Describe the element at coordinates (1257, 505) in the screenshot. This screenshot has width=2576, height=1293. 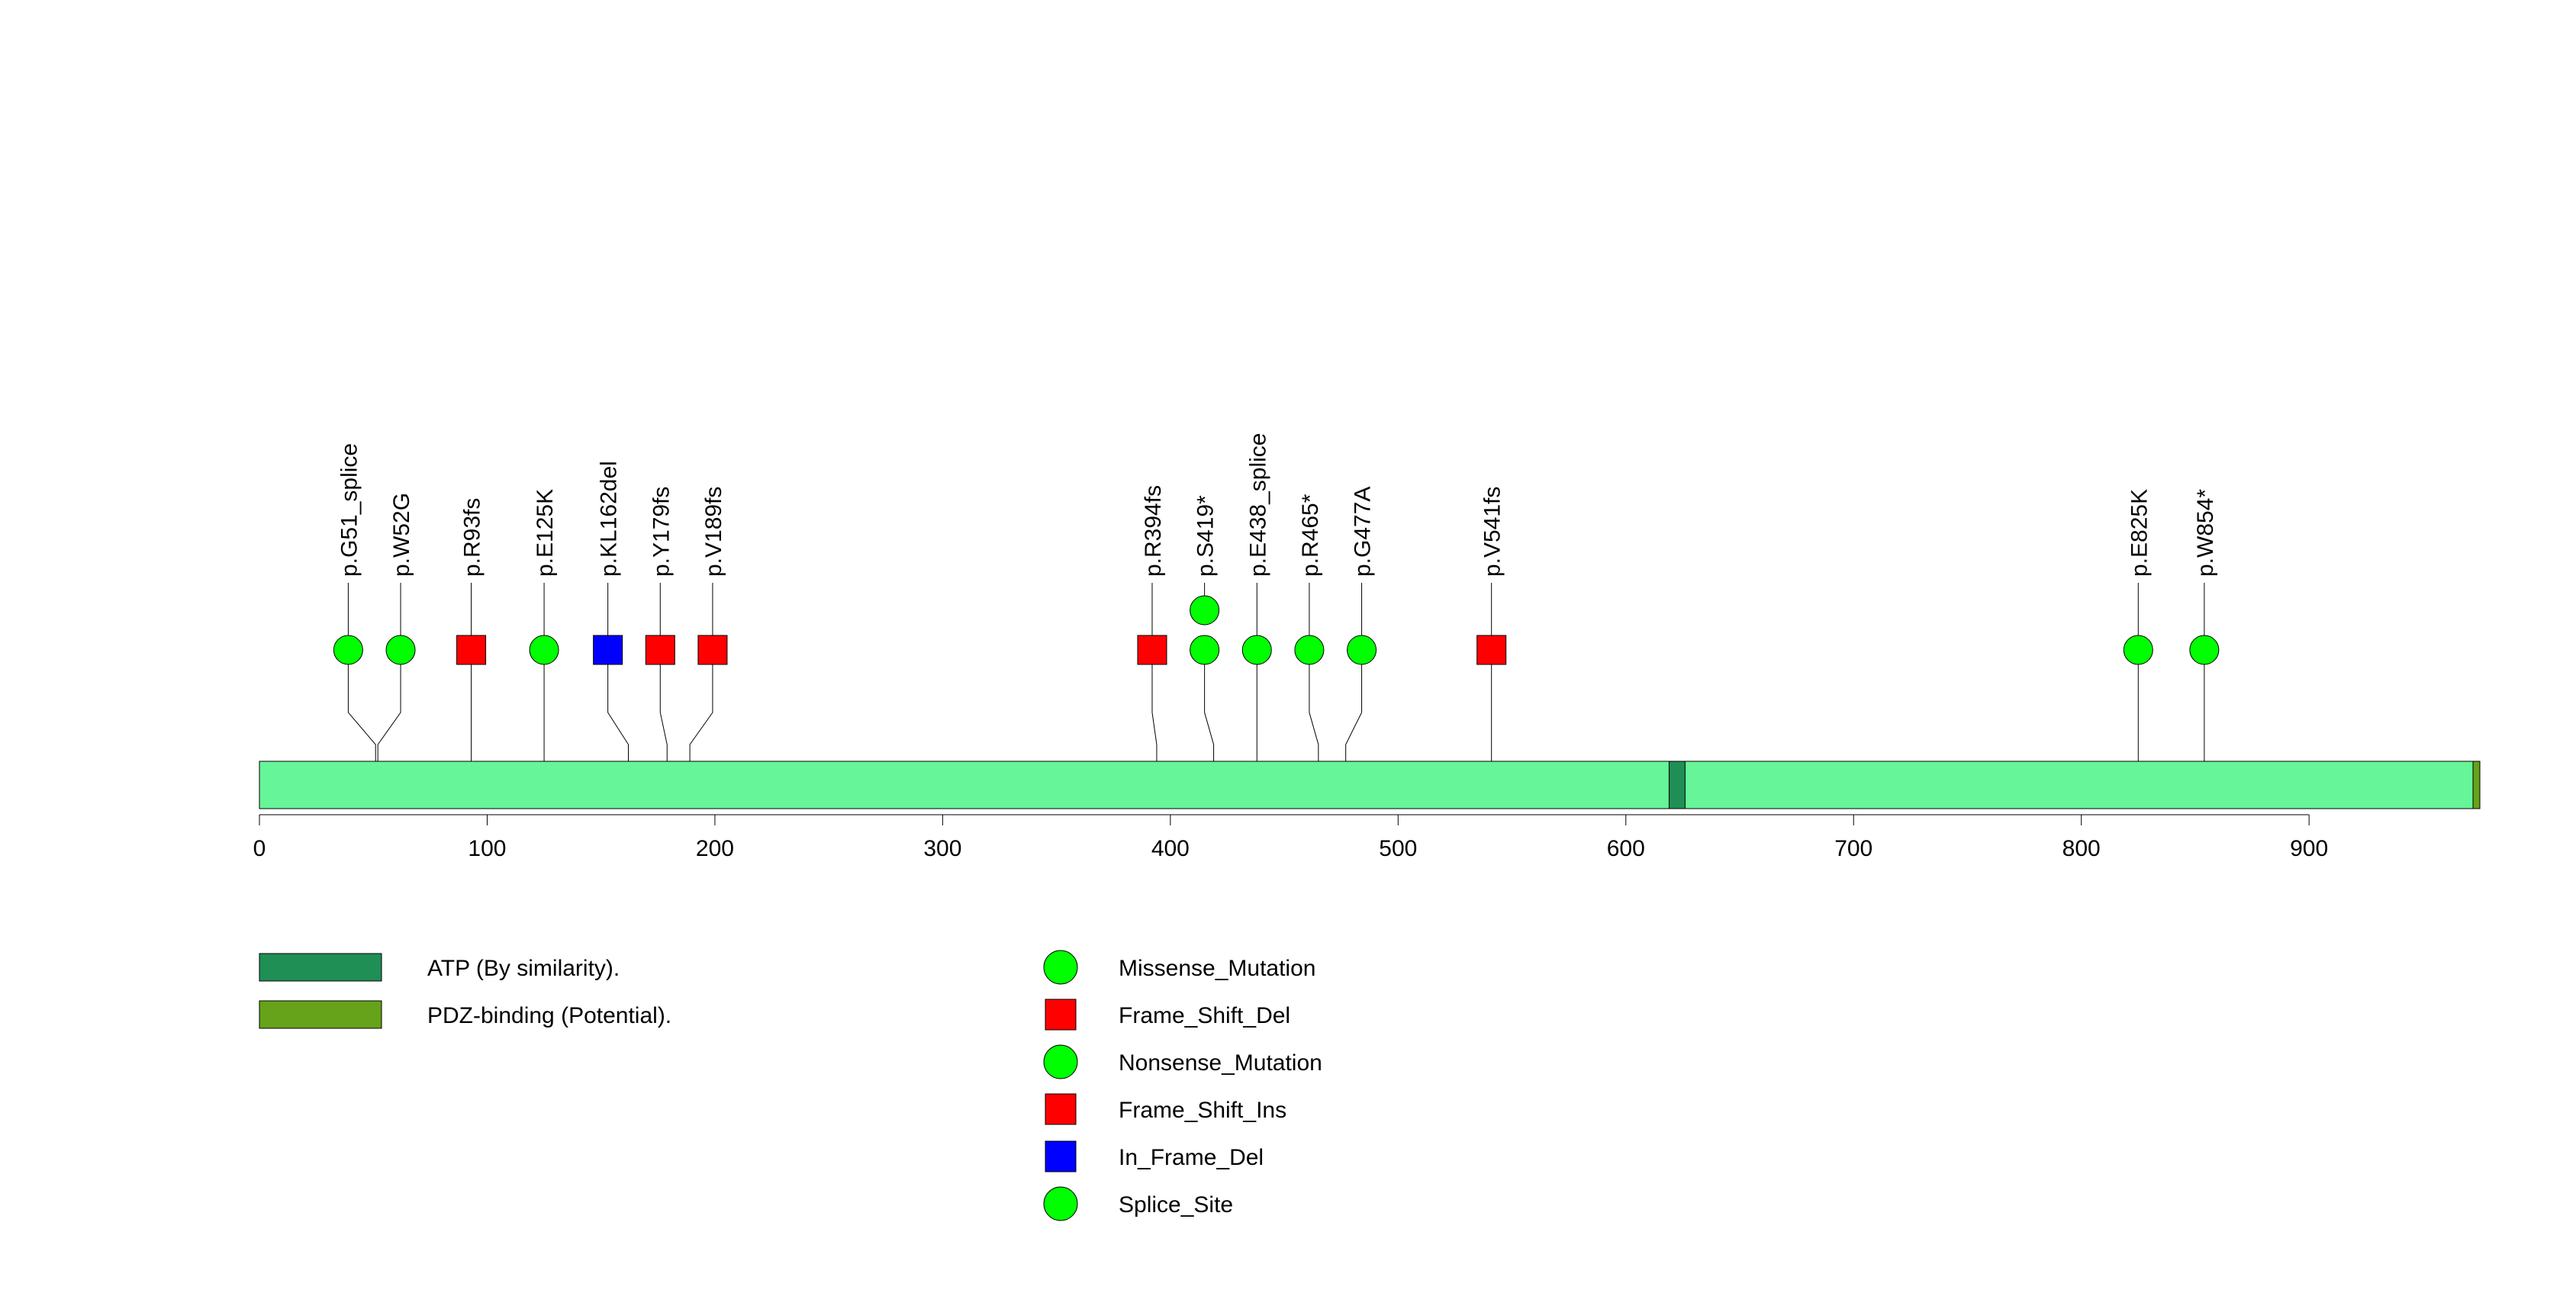
I see `mutation-label: p.E438_splice` at that location.